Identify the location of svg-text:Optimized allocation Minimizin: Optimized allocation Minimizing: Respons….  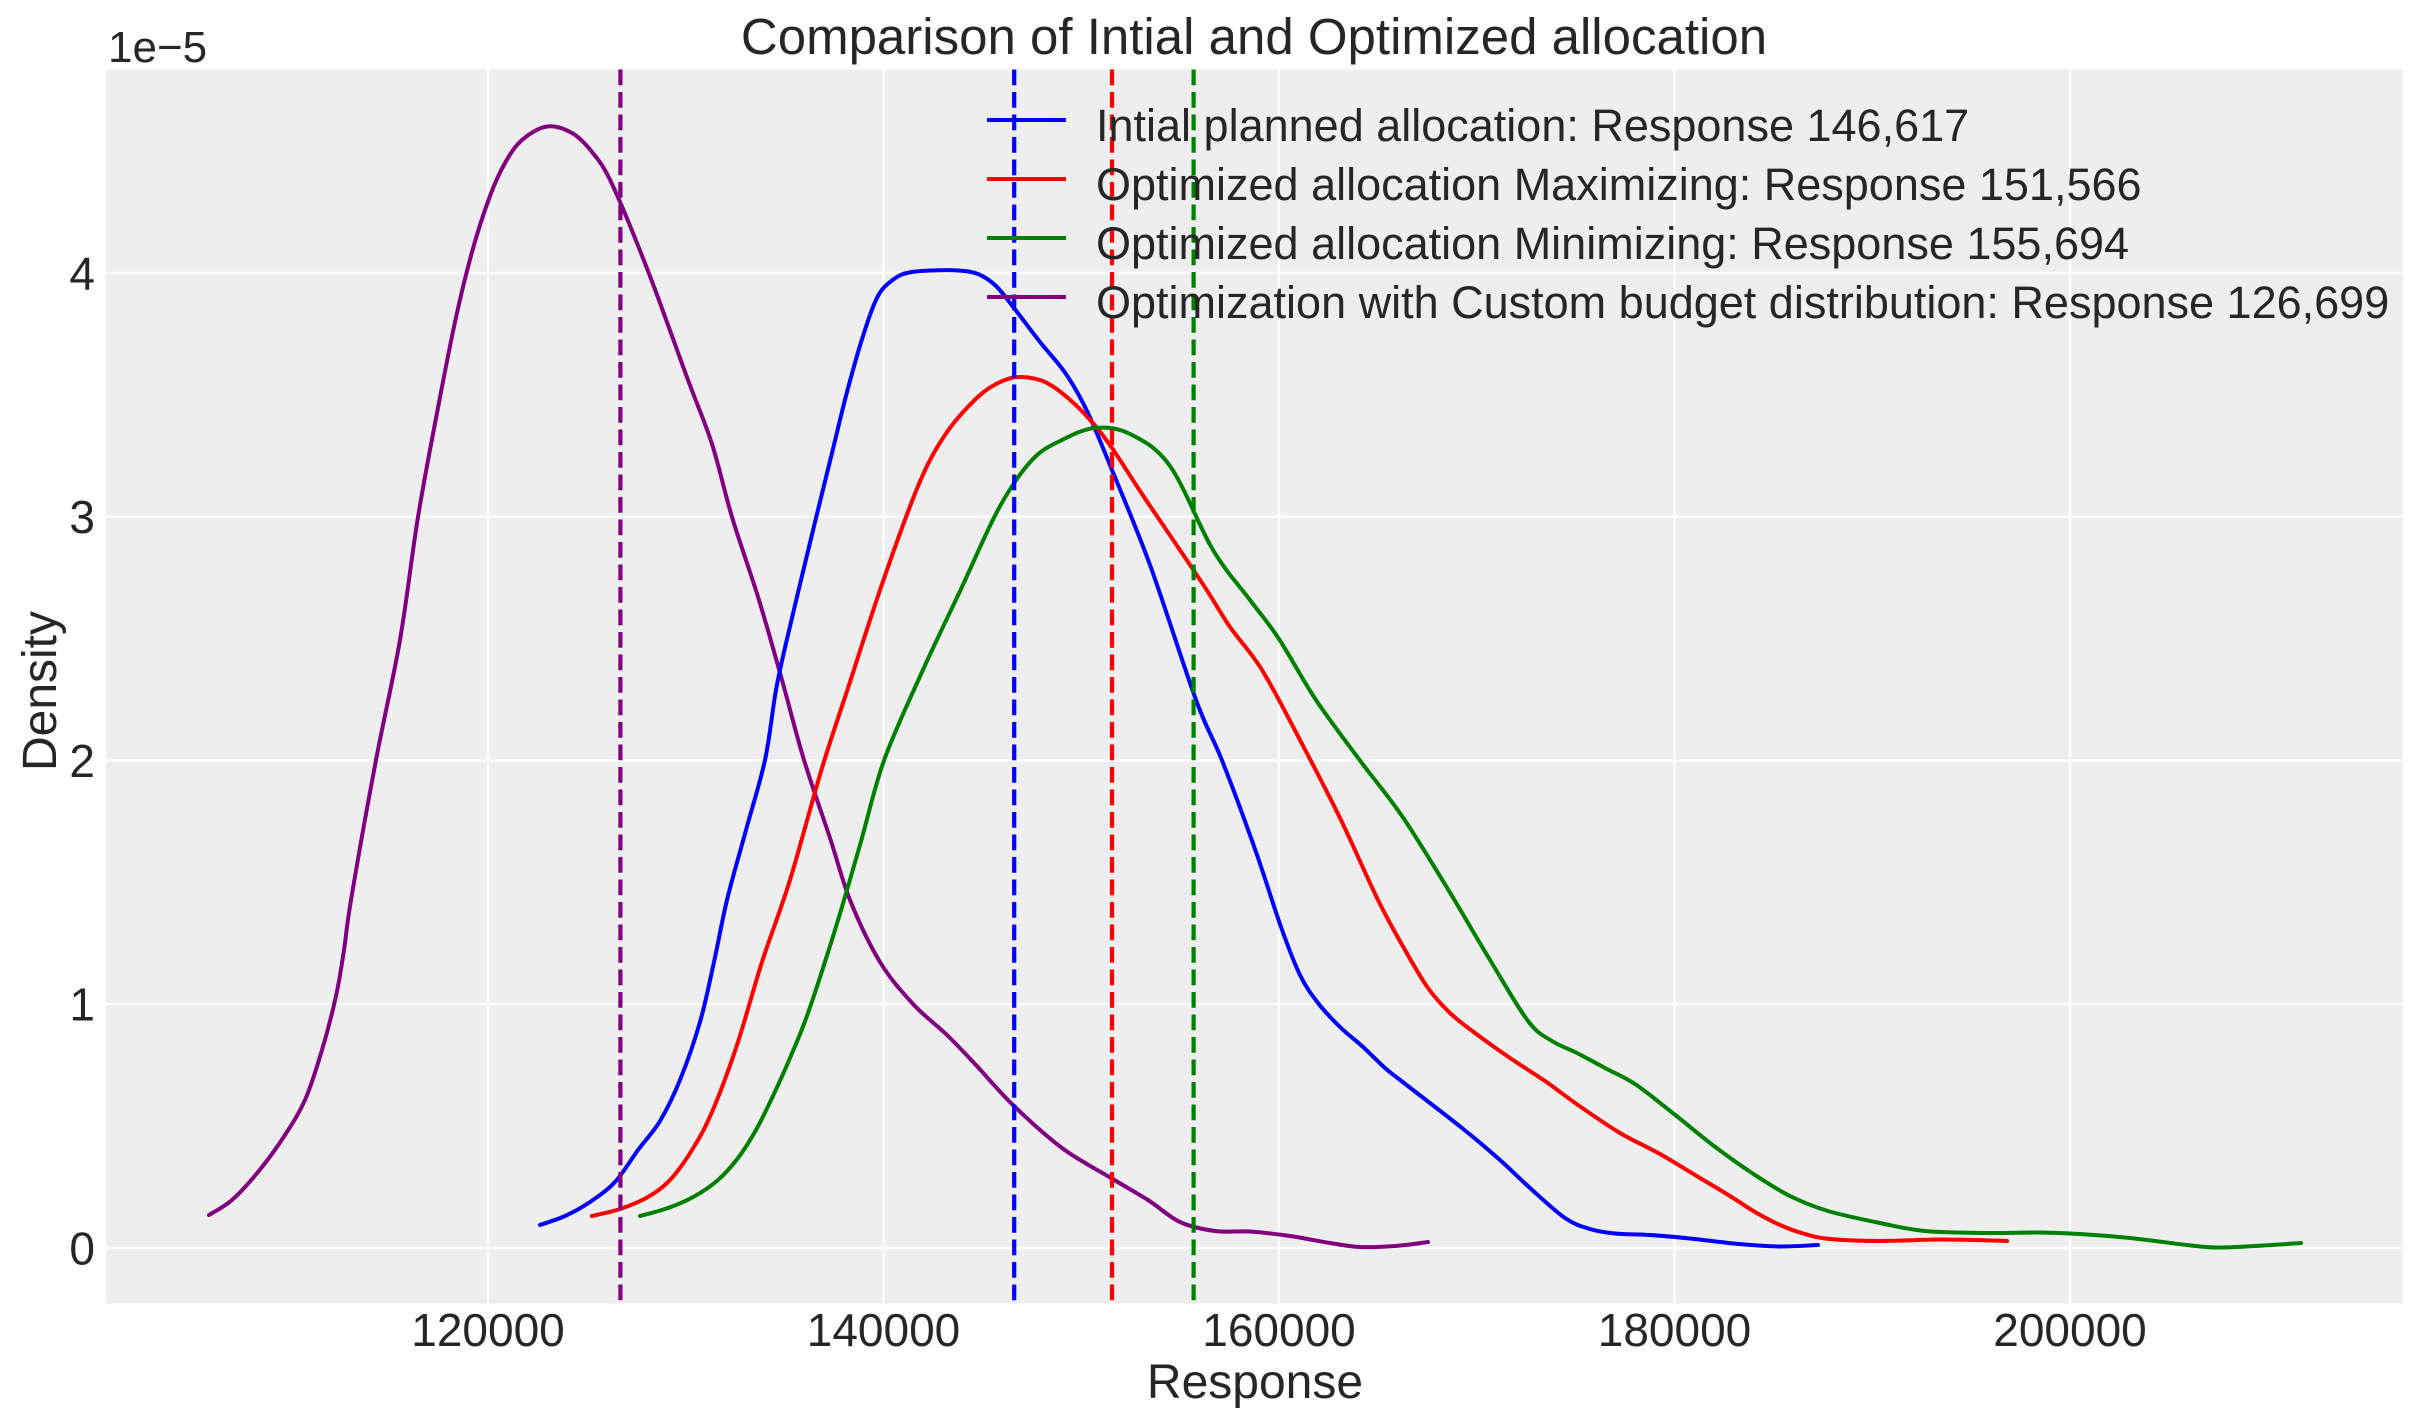
(1612, 243).